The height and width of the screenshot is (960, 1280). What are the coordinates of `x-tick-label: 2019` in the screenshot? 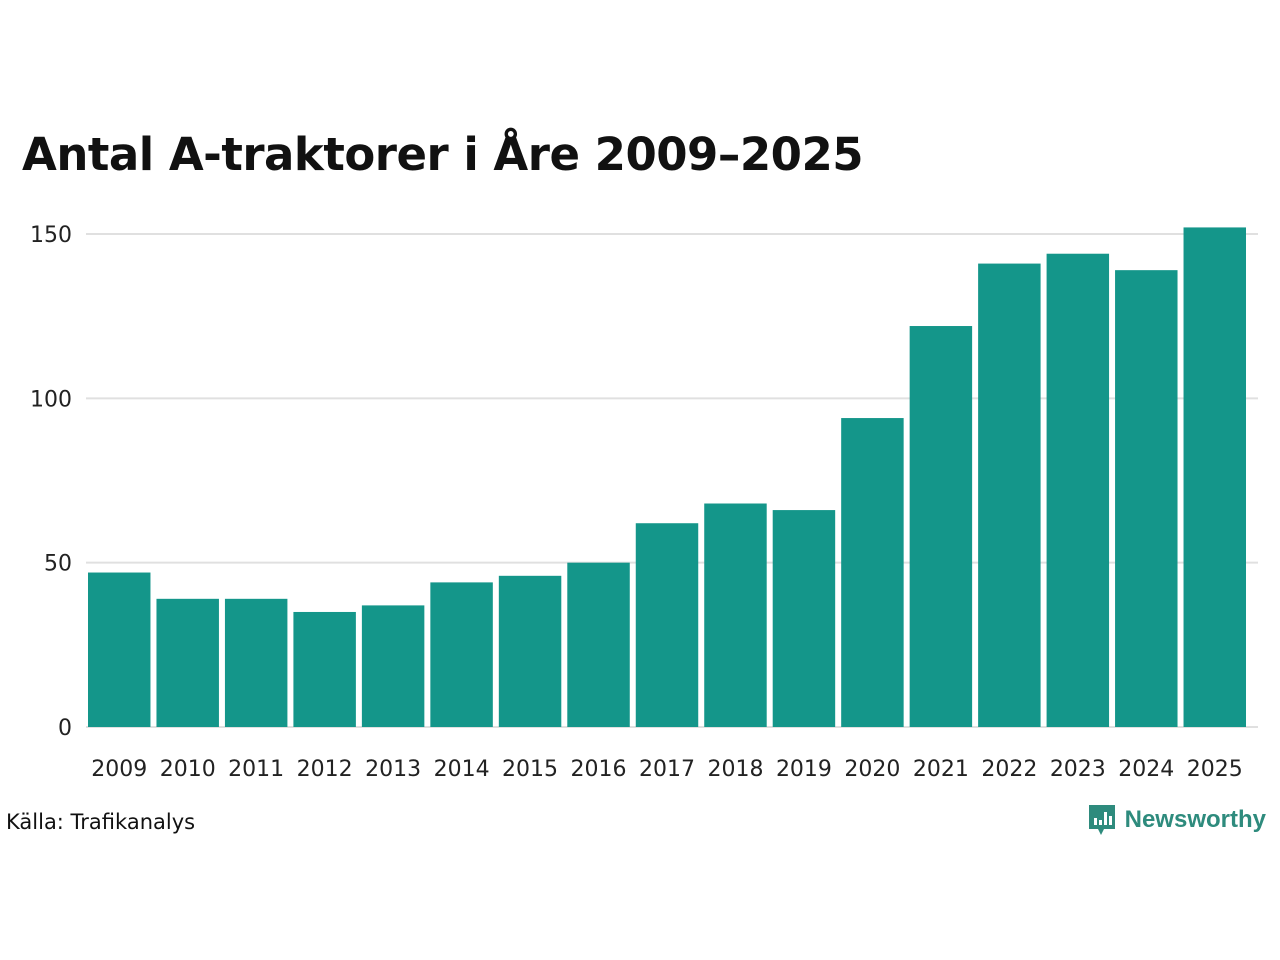 It's located at (804, 769).